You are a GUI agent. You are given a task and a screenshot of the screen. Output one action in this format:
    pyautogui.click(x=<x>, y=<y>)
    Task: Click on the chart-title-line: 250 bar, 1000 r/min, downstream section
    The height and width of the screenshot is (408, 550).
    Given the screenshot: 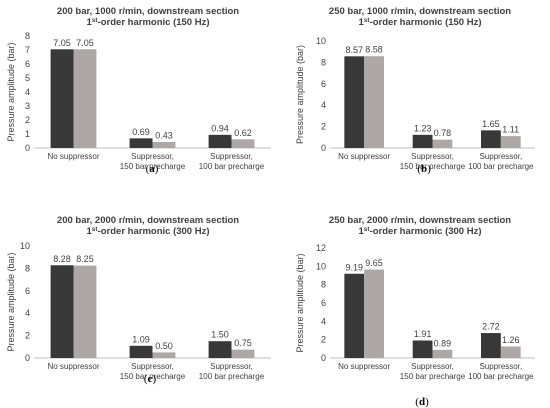 What is the action you would take?
    pyautogui.click(x=420, y=11)
    